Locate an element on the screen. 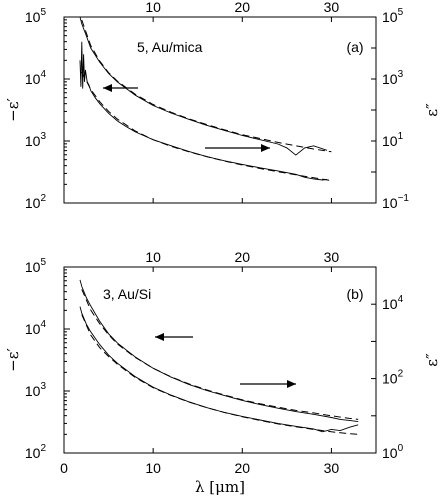 The width and height of the screenshot is (447, 500). right-y-tick-label-b: 10⁴ is located at coordinates (393, 303).